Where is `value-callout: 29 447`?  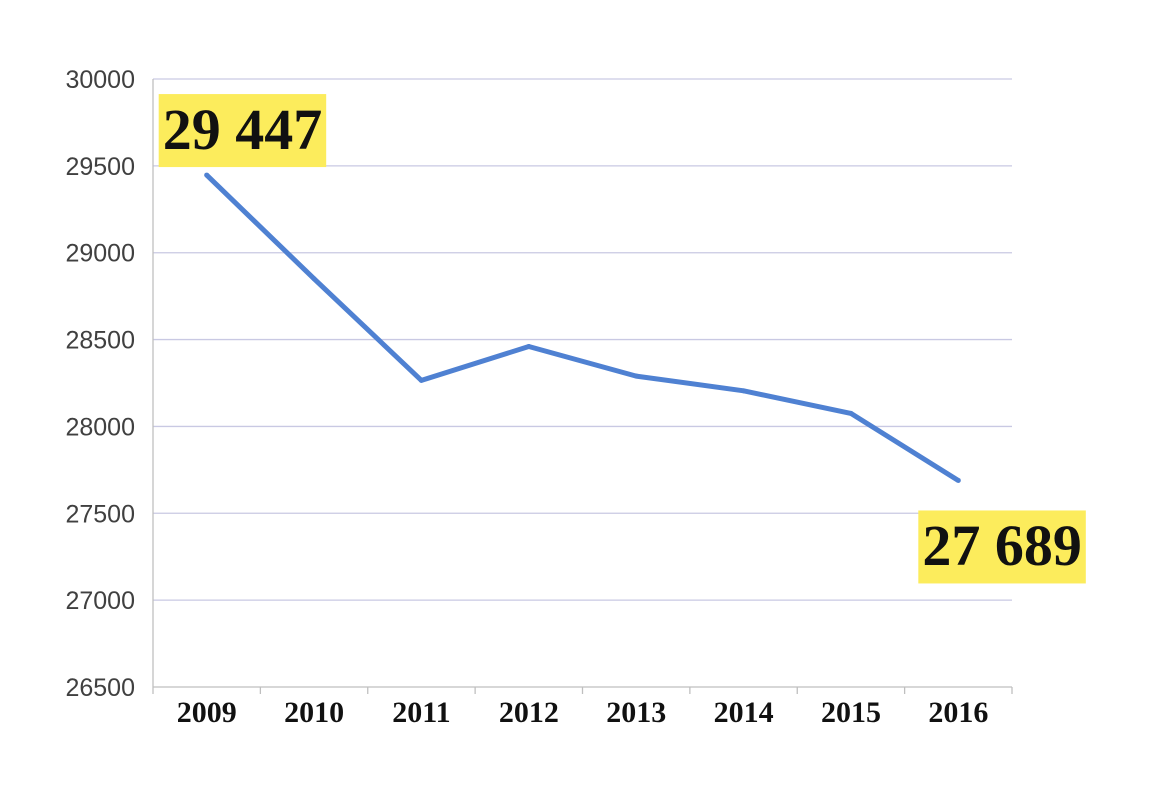 value-callout: 29 447 is located at coordinates (242, 131).